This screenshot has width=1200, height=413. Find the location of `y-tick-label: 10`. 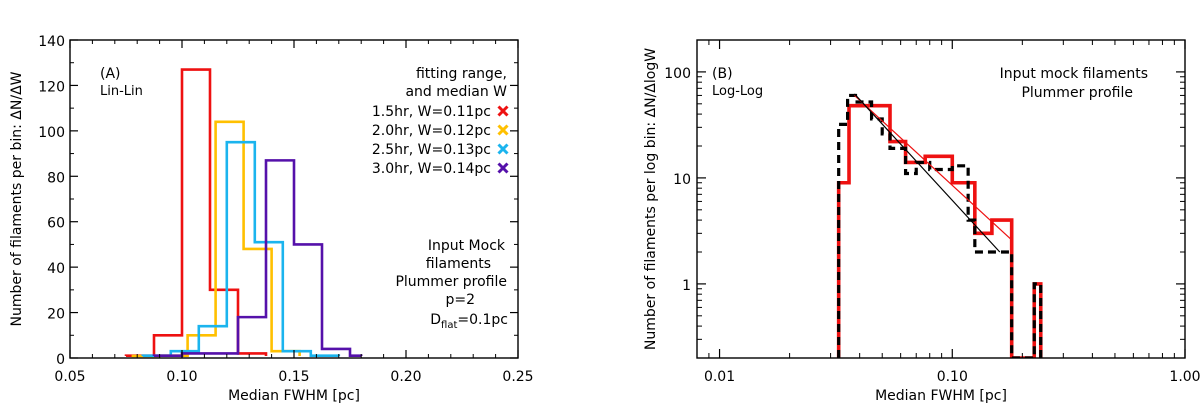

y-tick-label: 10 is located at coordinates (682, 180).